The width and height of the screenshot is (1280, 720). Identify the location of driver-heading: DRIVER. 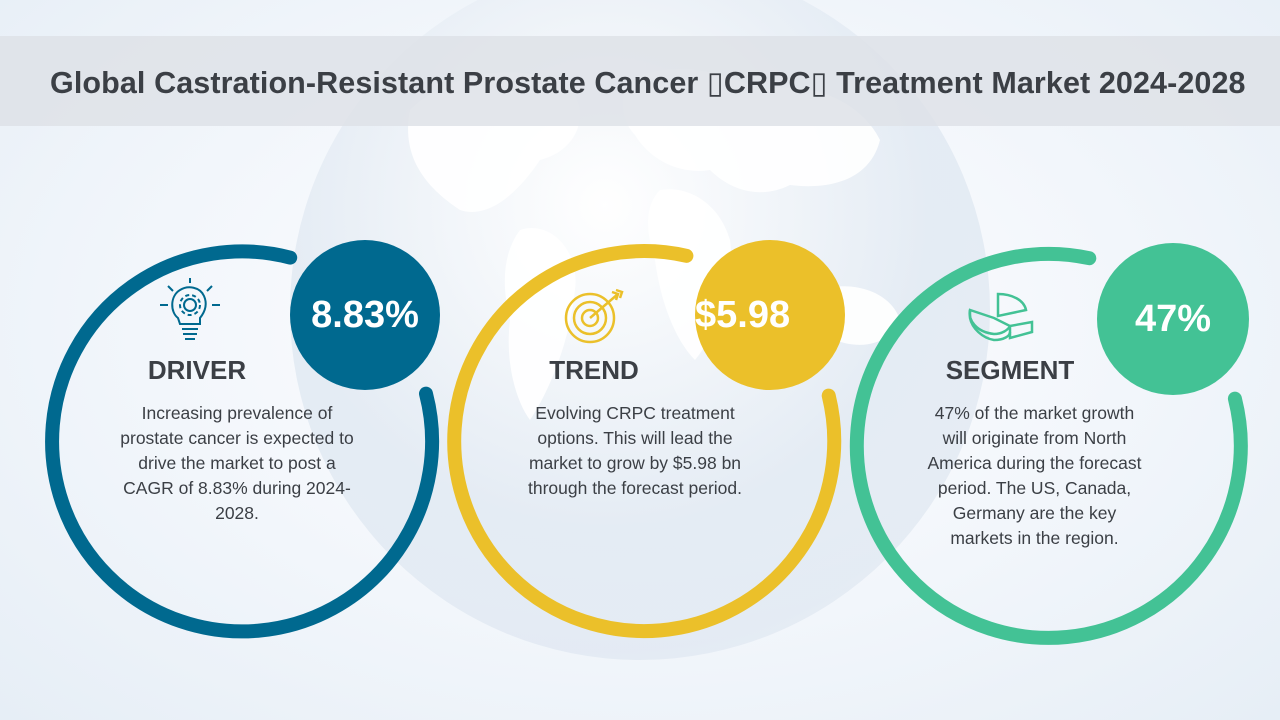
(197, 370).